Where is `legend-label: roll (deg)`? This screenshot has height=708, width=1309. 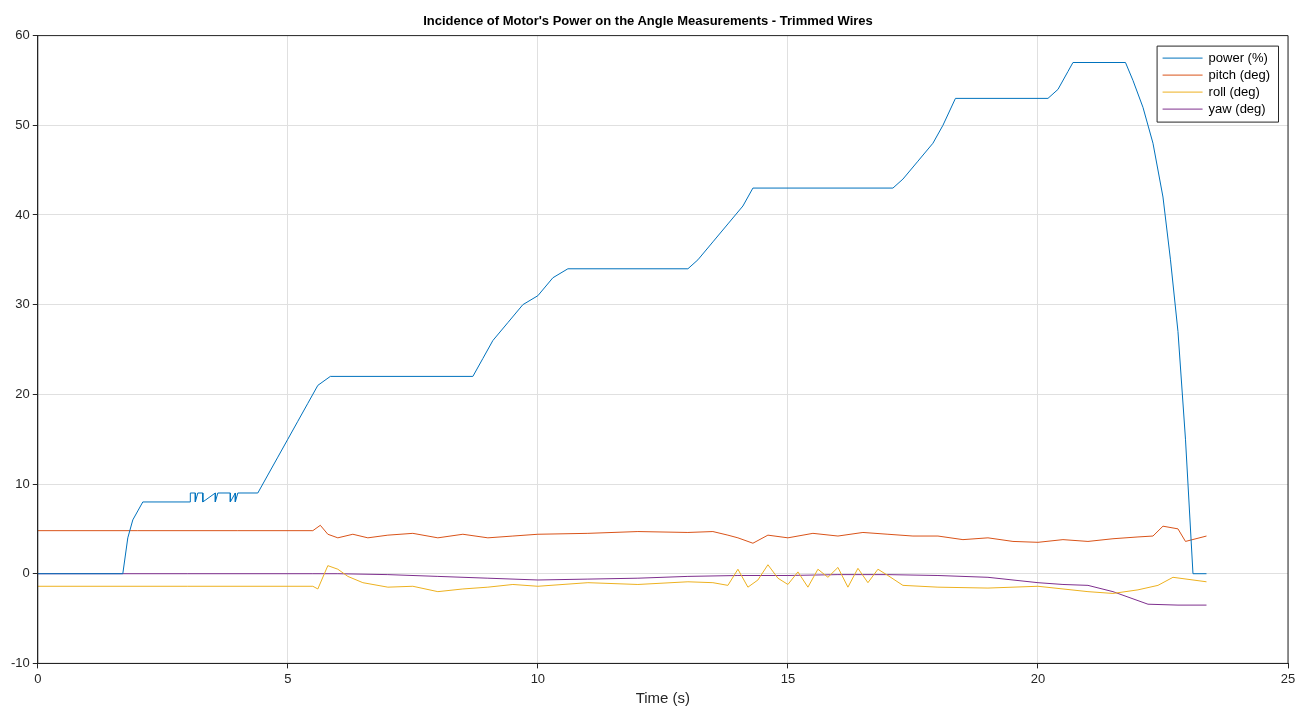
legend-label: roll (deg) is located at coordinates (1234, 91).